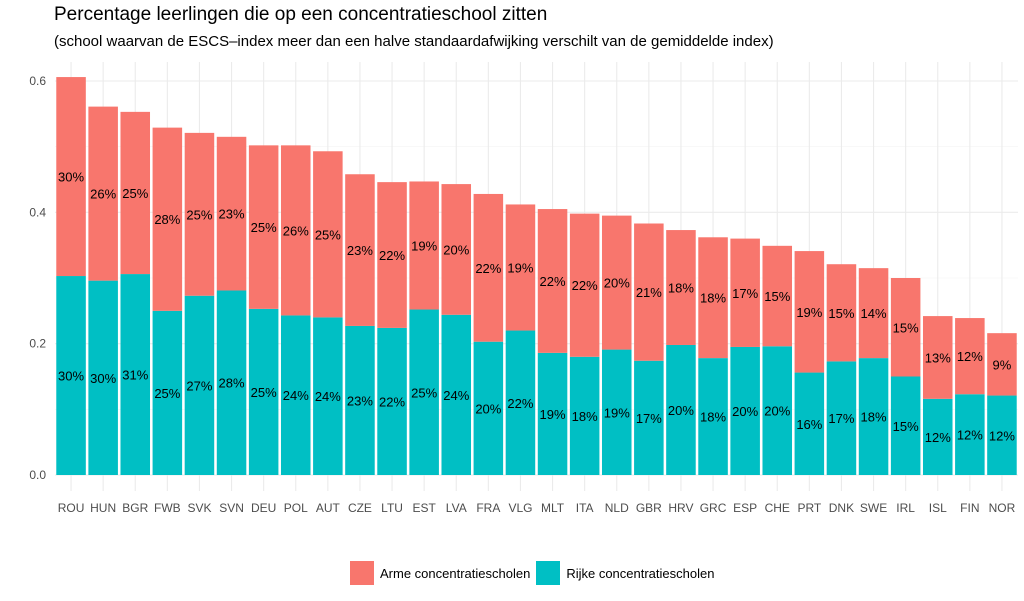 The height and width of the screenshot is (601, 1024). Describe the element at coordinates (167, 508) in the screenshot. I see `x-tick-label: FWB` at that location.